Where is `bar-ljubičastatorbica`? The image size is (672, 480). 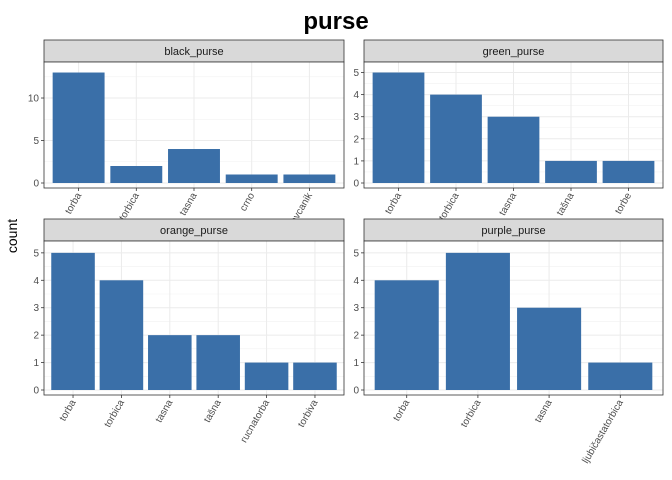 bar-ljubičastatorbica is located at coordinates (620, 376).